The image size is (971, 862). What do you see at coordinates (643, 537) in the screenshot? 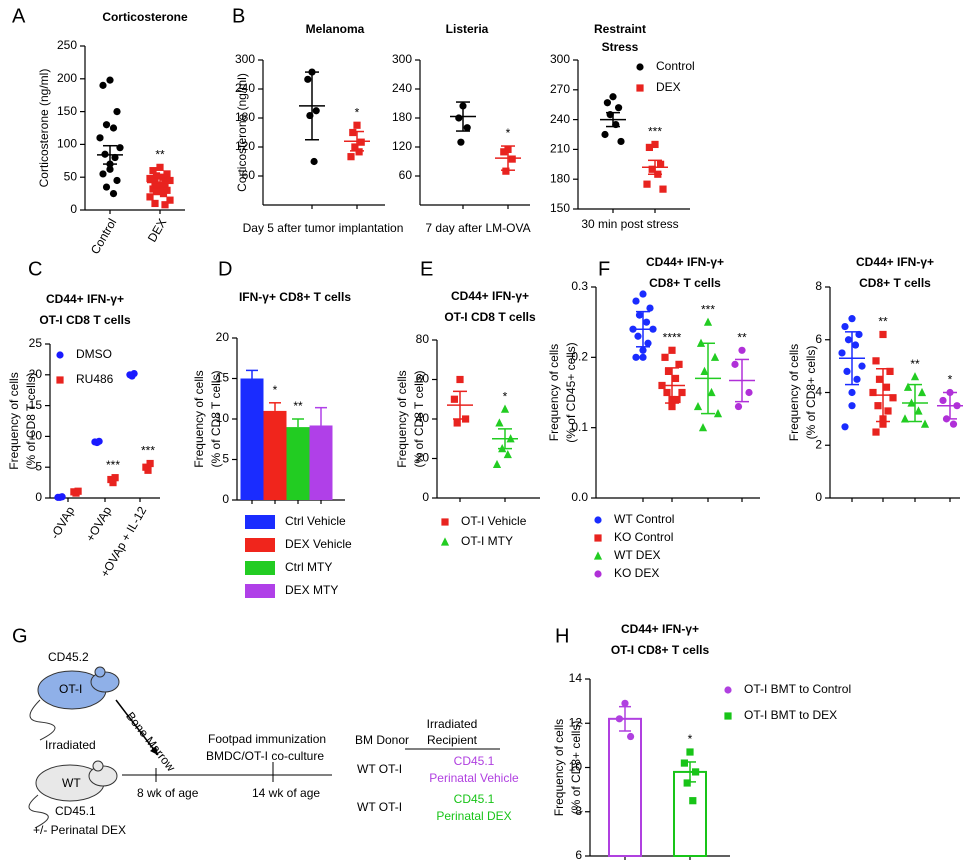
I see `legend-label: KO Control` at bounding box center [643, 537].